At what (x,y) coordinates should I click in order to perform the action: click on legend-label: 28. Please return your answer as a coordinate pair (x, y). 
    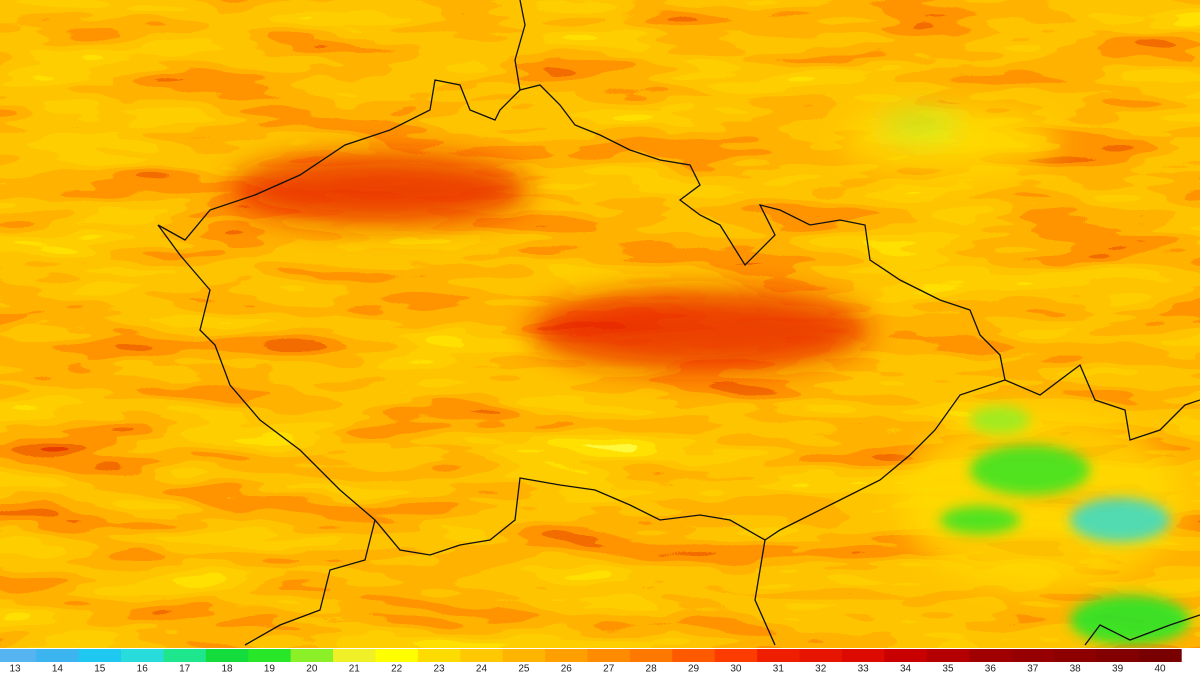
    Looking at the image, I should click on (652, 669).